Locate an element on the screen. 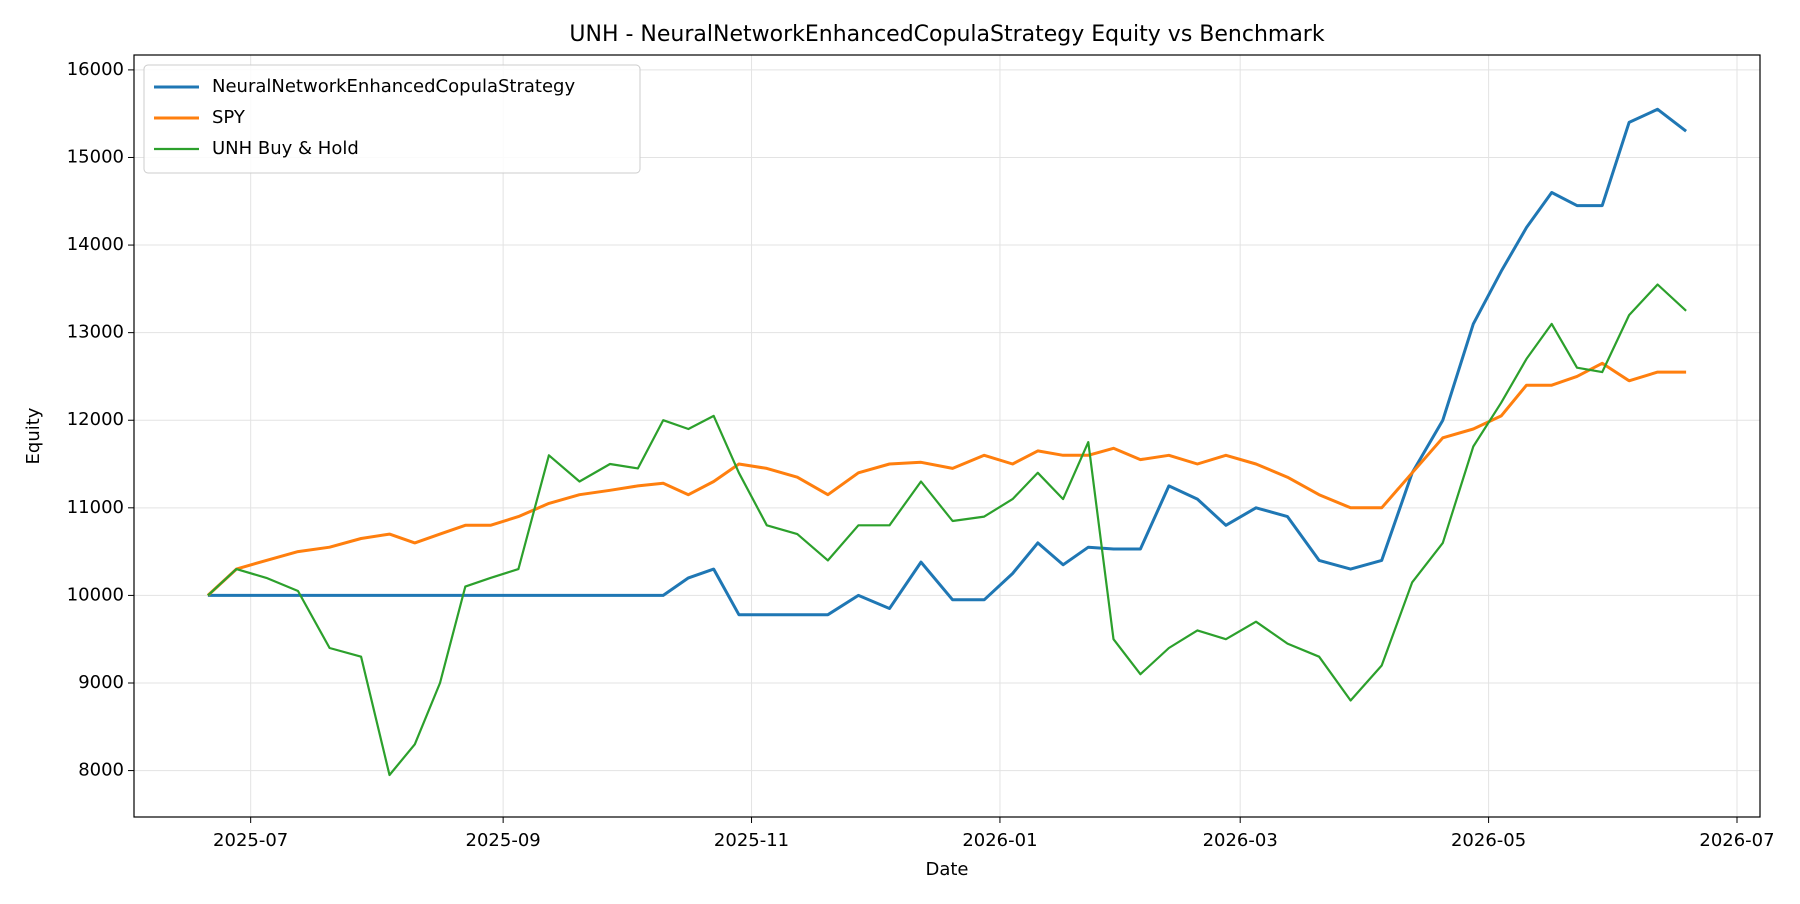 This screenshot has width=1800, height=904. x-tick-label: 2026-03 is located at coordinates (1240, 840).